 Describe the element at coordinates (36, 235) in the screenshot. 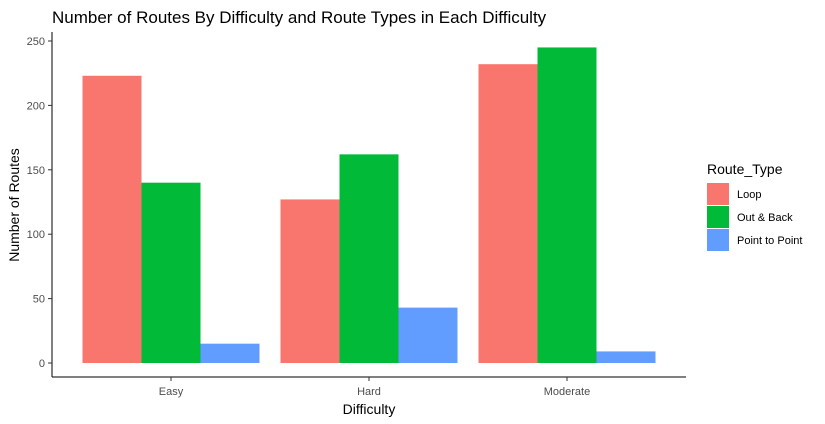

I see `y-tick-label: 100` at that location.